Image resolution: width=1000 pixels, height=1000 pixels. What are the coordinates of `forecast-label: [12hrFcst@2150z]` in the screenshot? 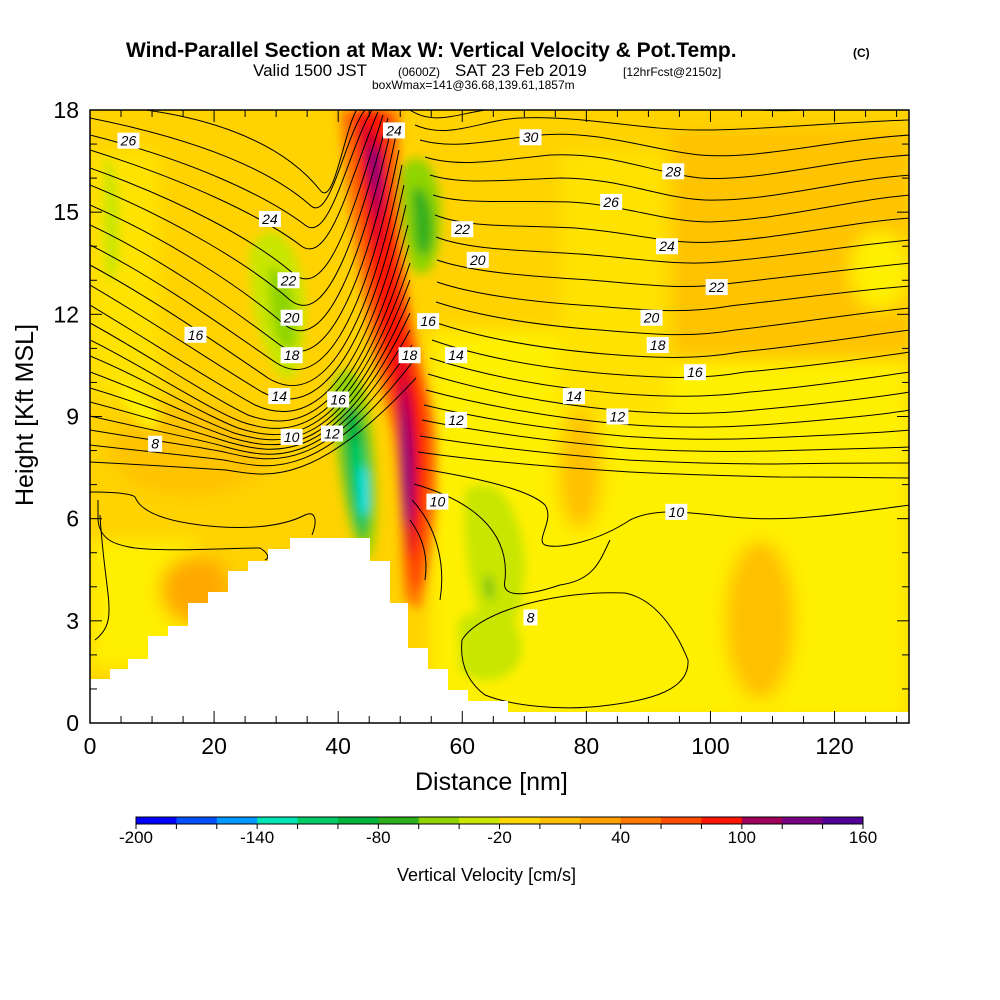 It's located at (672, 72).